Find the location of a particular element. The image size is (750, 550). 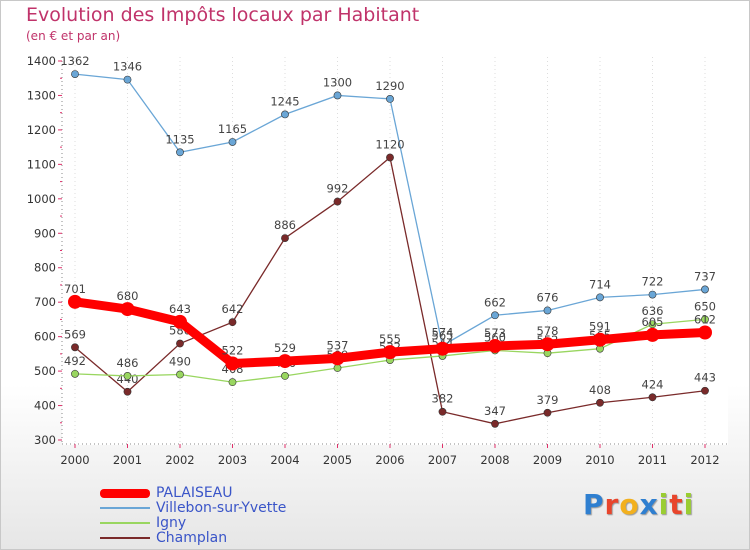

y-tick-label: 1300 is located at coordinates (41, 95).